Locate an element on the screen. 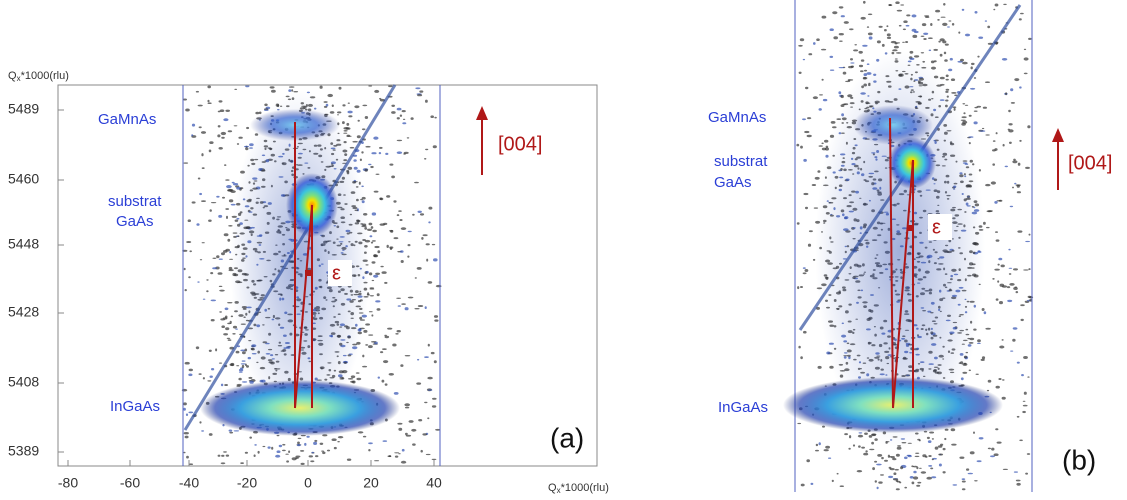  x-tick-label: 40 is located at coordinates (434, 483).